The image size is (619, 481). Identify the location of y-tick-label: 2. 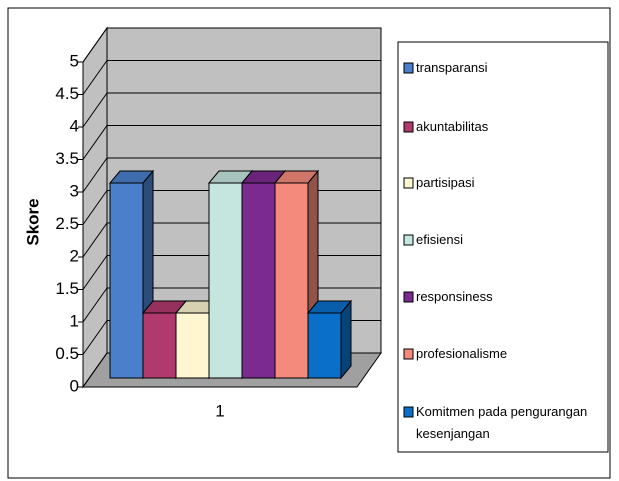
(74, 255).